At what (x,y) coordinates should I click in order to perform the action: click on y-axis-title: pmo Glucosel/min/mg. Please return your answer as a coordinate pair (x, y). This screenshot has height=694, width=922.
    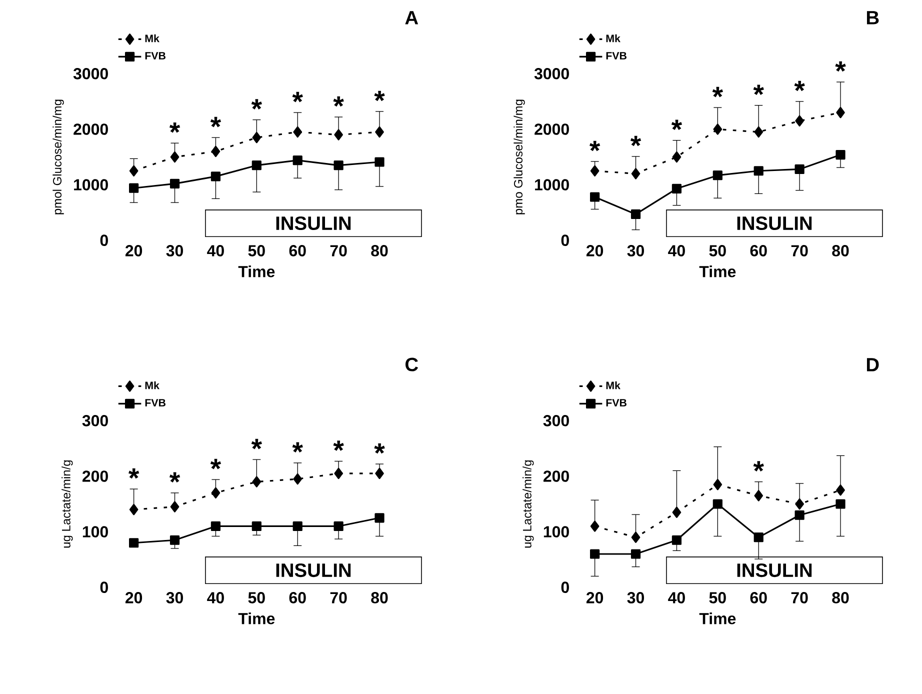
    Looking at the image, I should click on (519, 157).